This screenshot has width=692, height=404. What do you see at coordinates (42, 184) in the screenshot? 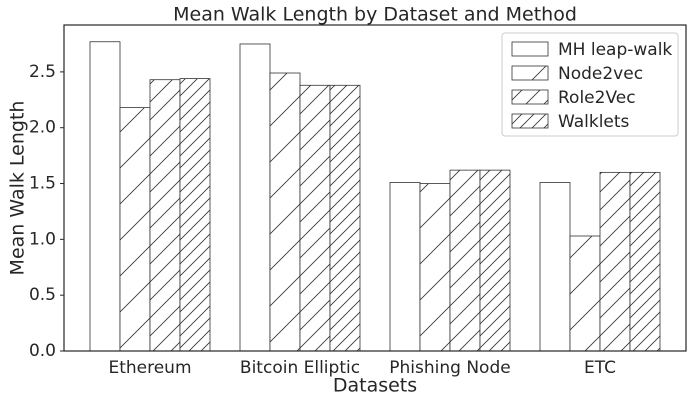
I see `y-tick-label: 1.5` at bounding box center [42, 184].